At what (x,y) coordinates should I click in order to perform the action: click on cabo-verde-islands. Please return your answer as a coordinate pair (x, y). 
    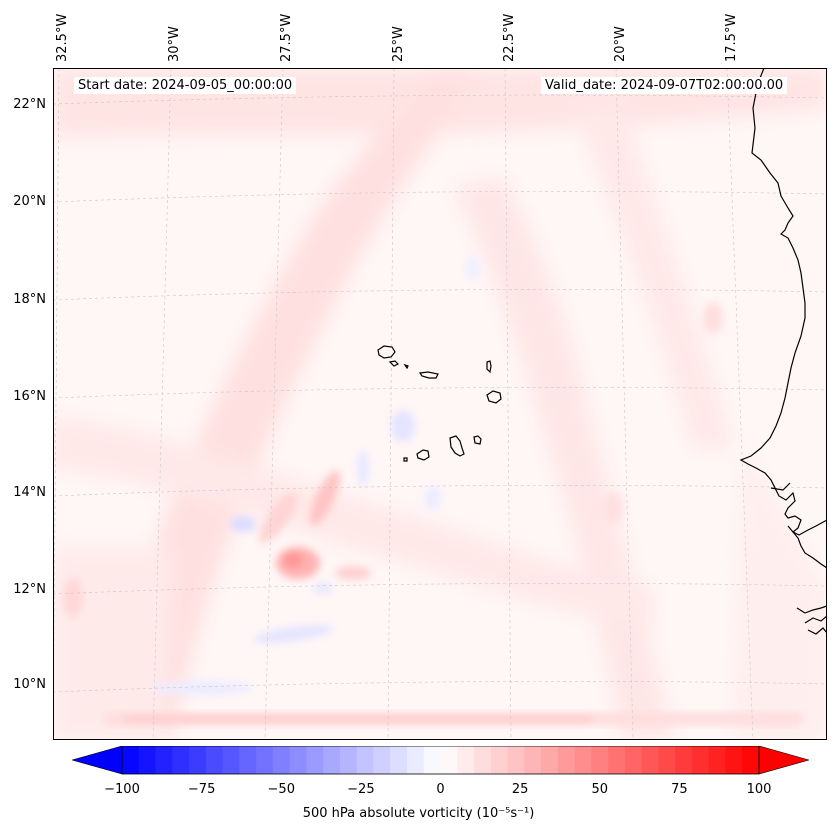
    Looking at the image, I should click on (439, 403).